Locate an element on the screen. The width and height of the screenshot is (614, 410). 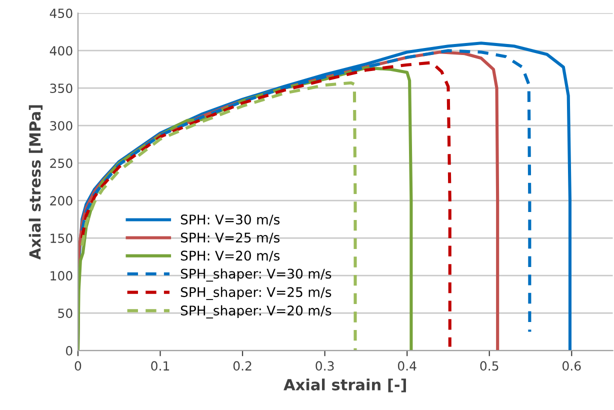
y-tick-label: 0 is located at coordinates (69, 351).